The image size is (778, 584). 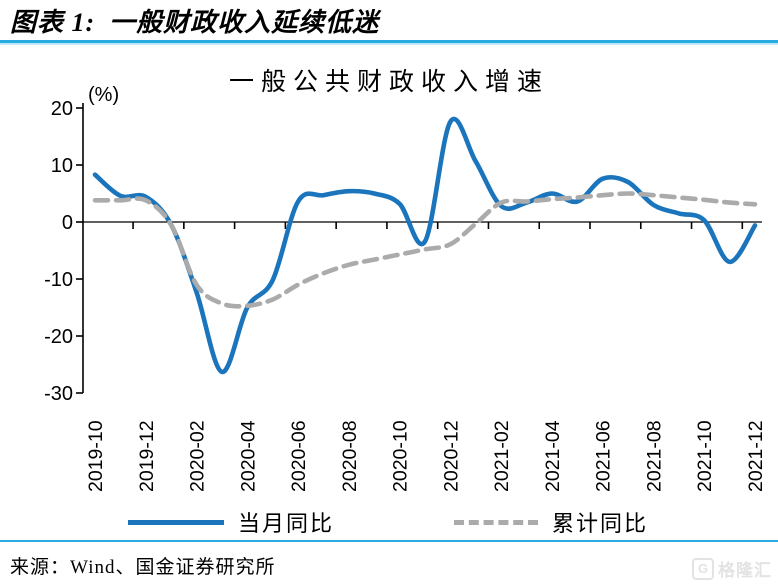 What do you see at coordinates (58, 280) in the screenshot?
I see `y-tick-label: -10` at bounding box center [58, 280].